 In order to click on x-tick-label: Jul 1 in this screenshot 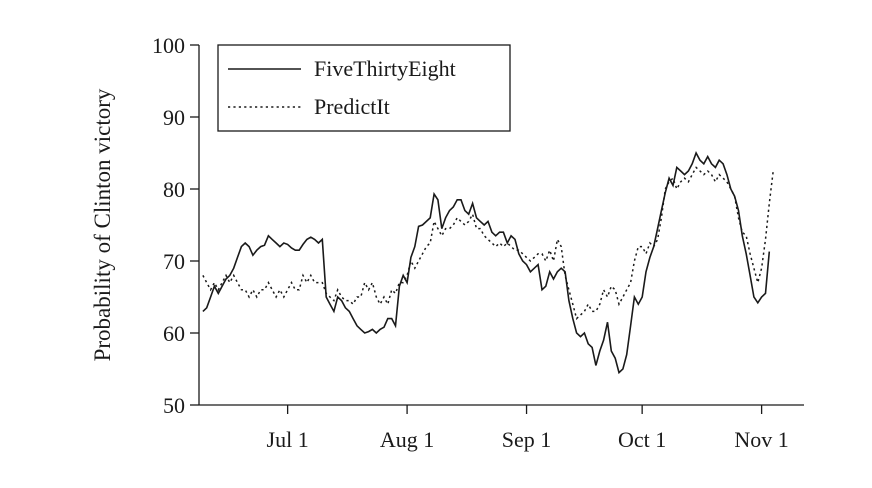, I will do `click(288, 439)`.